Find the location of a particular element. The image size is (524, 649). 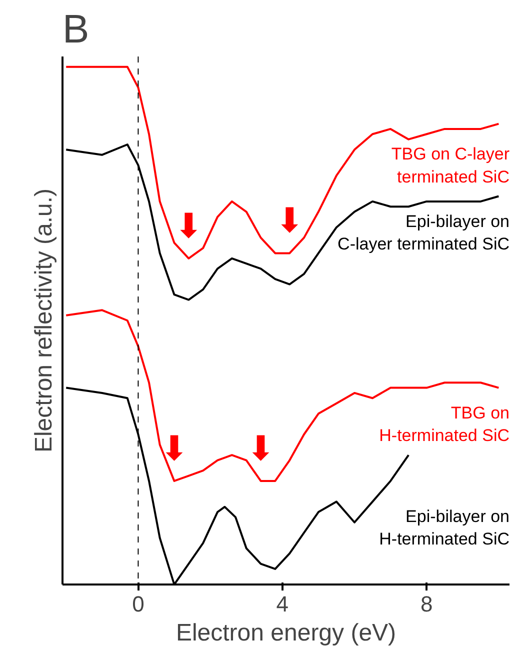

x-tick-label: 0 is located at coordinates (138, 604).